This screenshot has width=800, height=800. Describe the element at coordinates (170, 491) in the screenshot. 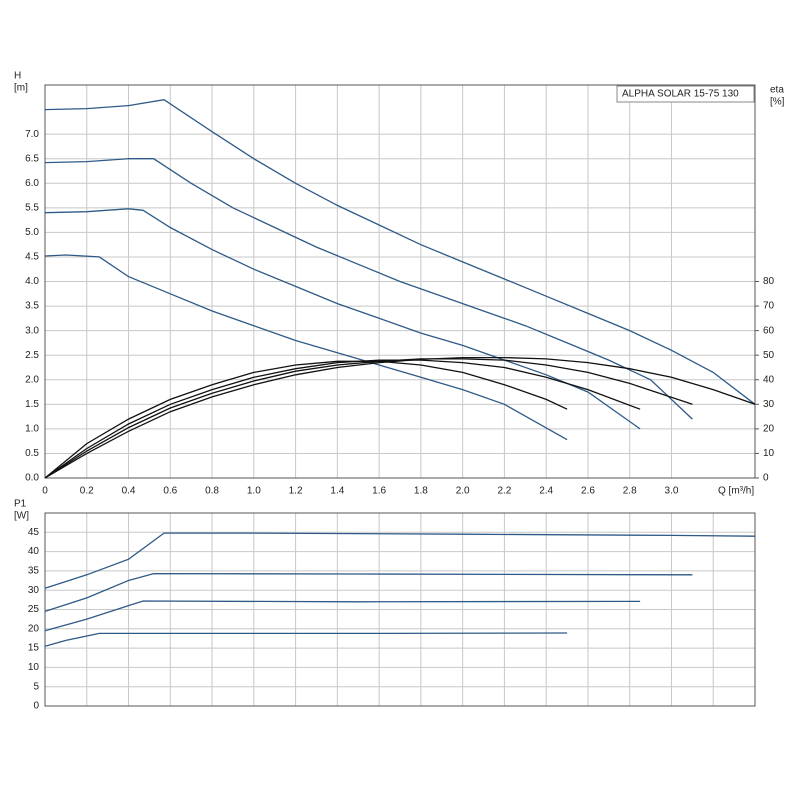

I see `x-tick-label: 0.6` at that location.